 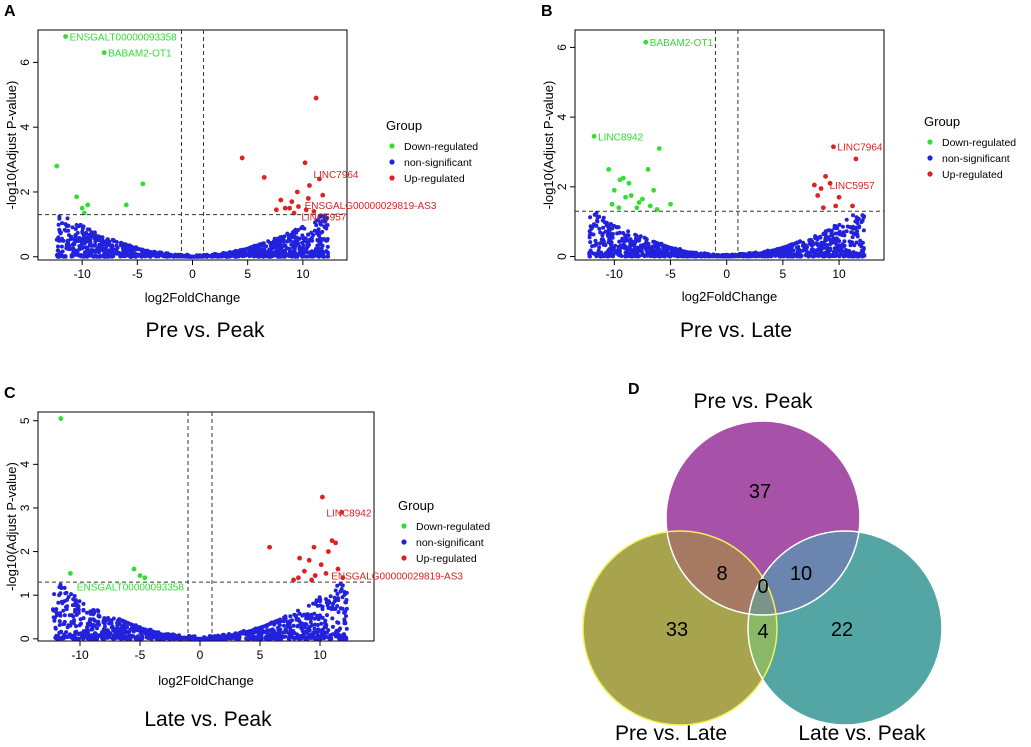 I want to click on venn-label-pre-vs-peak: Pre vs. Peak, so click(x=753, y=401).